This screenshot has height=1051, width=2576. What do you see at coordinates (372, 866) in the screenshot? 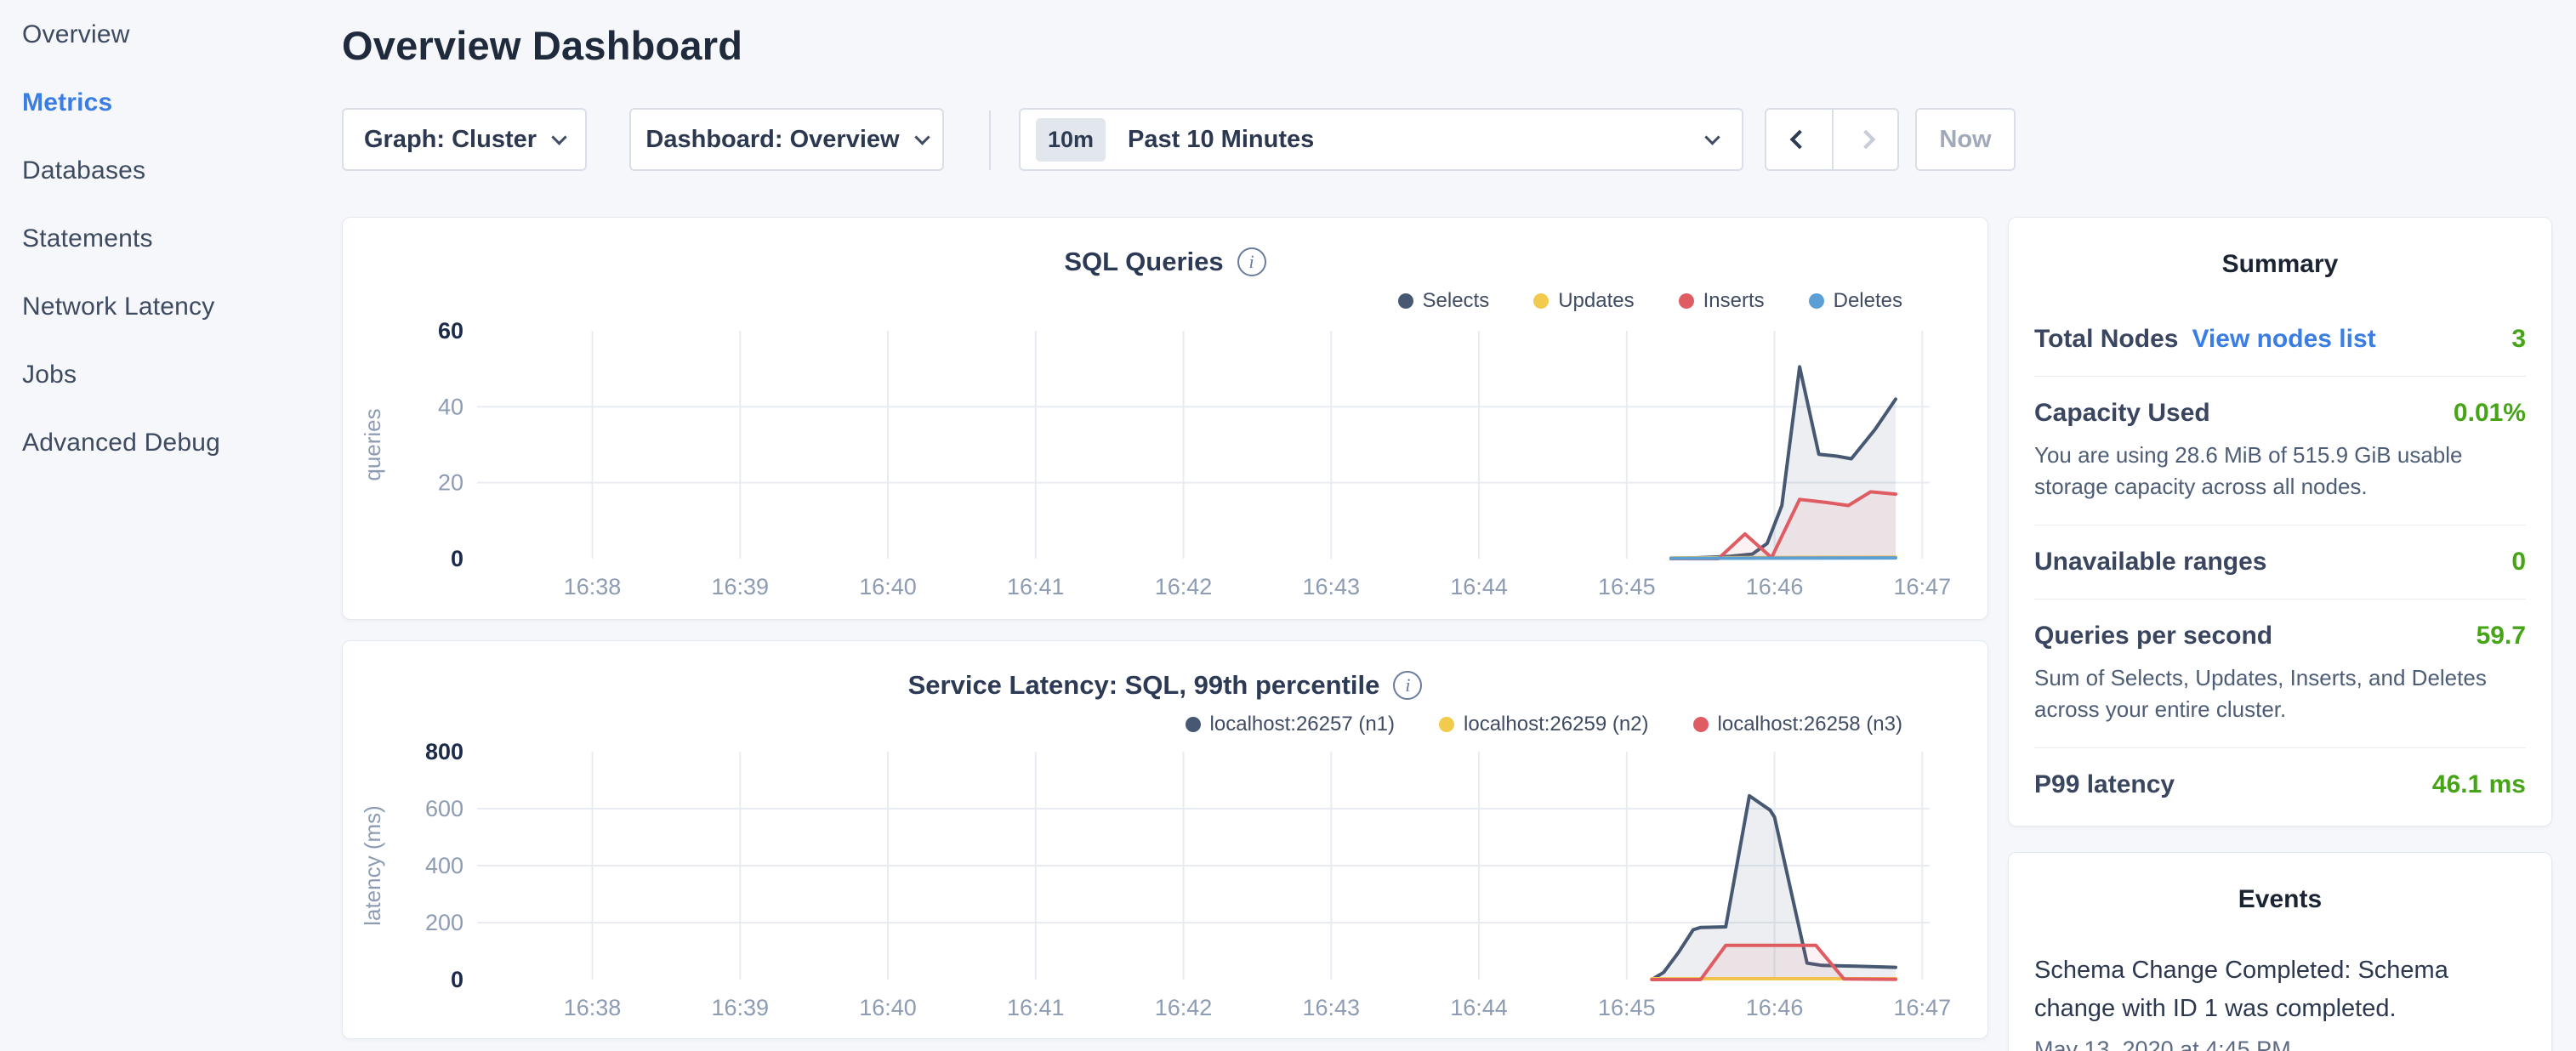
I see `svg-text: latency (ms)` at bounding box center [372, 866].